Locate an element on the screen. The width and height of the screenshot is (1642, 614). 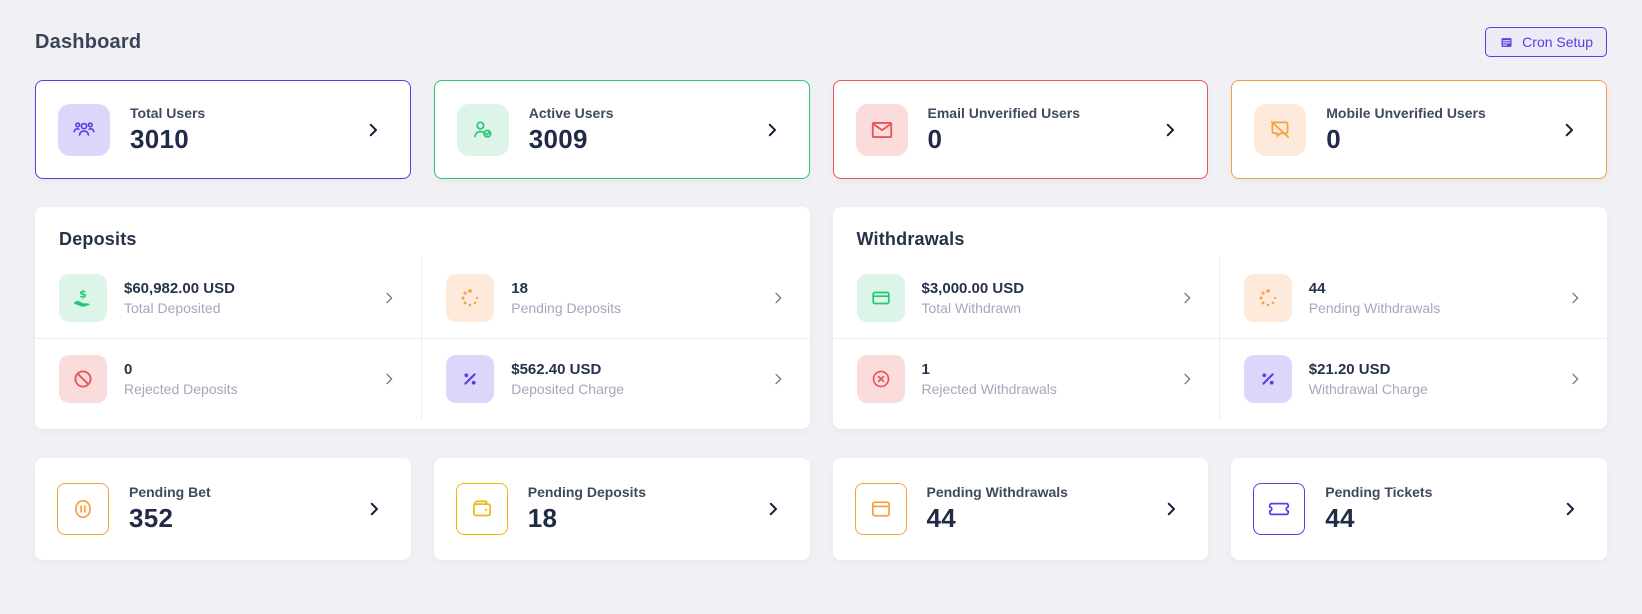
pause-circle-icon is located at coordinates (83, 509).